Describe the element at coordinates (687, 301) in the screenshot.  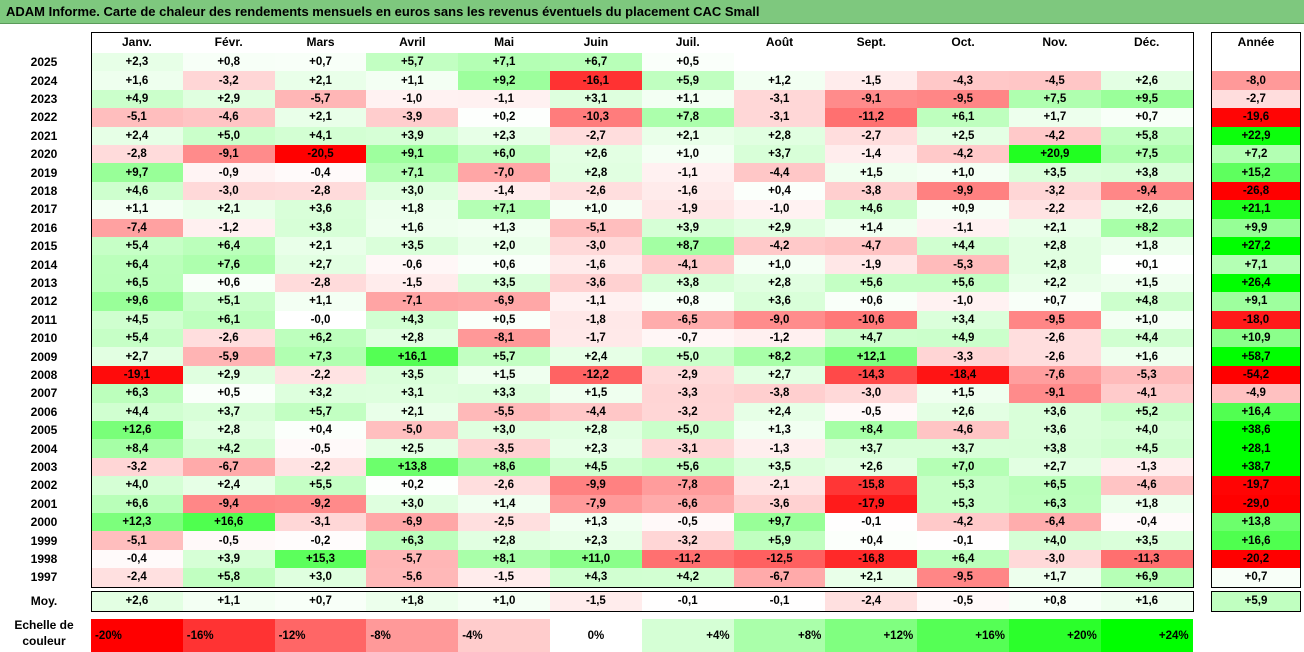
I see `heatmap-cell: +0,8` at that location.